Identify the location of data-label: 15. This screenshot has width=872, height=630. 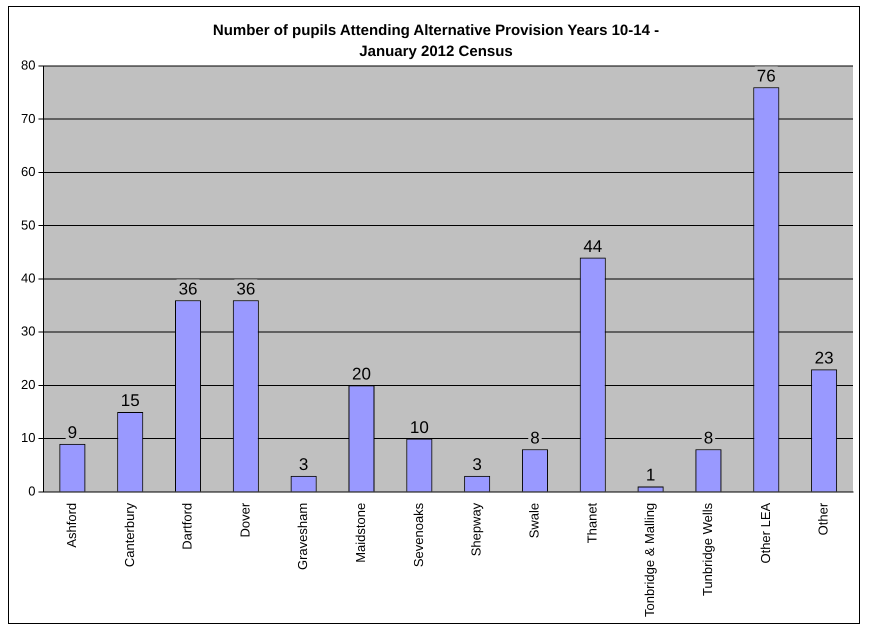
(130, 400).